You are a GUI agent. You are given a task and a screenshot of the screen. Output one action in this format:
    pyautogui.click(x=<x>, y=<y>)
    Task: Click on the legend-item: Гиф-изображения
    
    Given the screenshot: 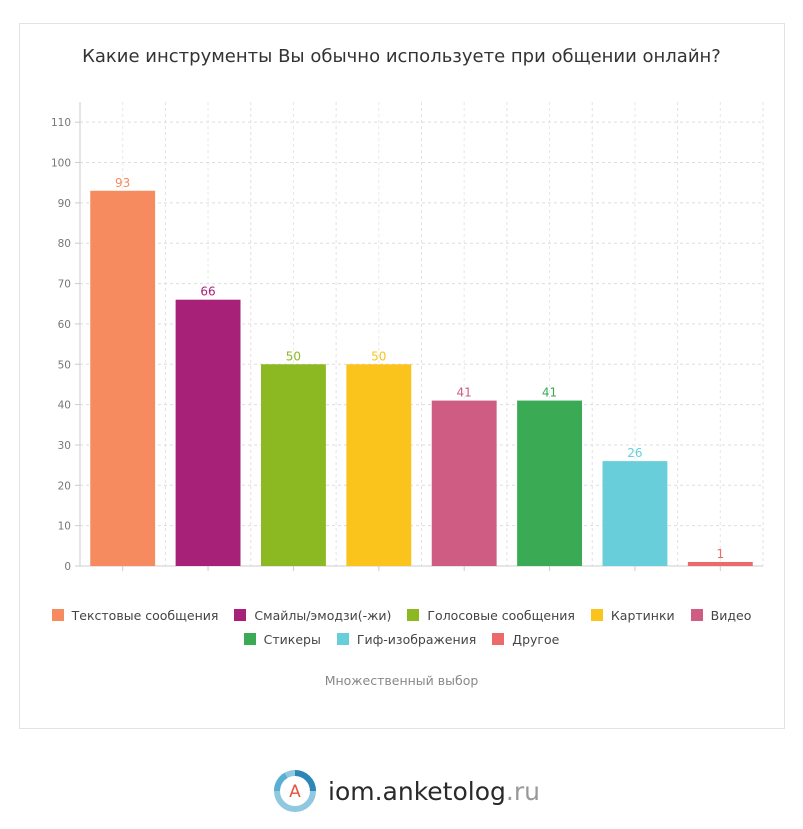 What is the action you would take?
    pyautogui.click(x=406, y=639)
    